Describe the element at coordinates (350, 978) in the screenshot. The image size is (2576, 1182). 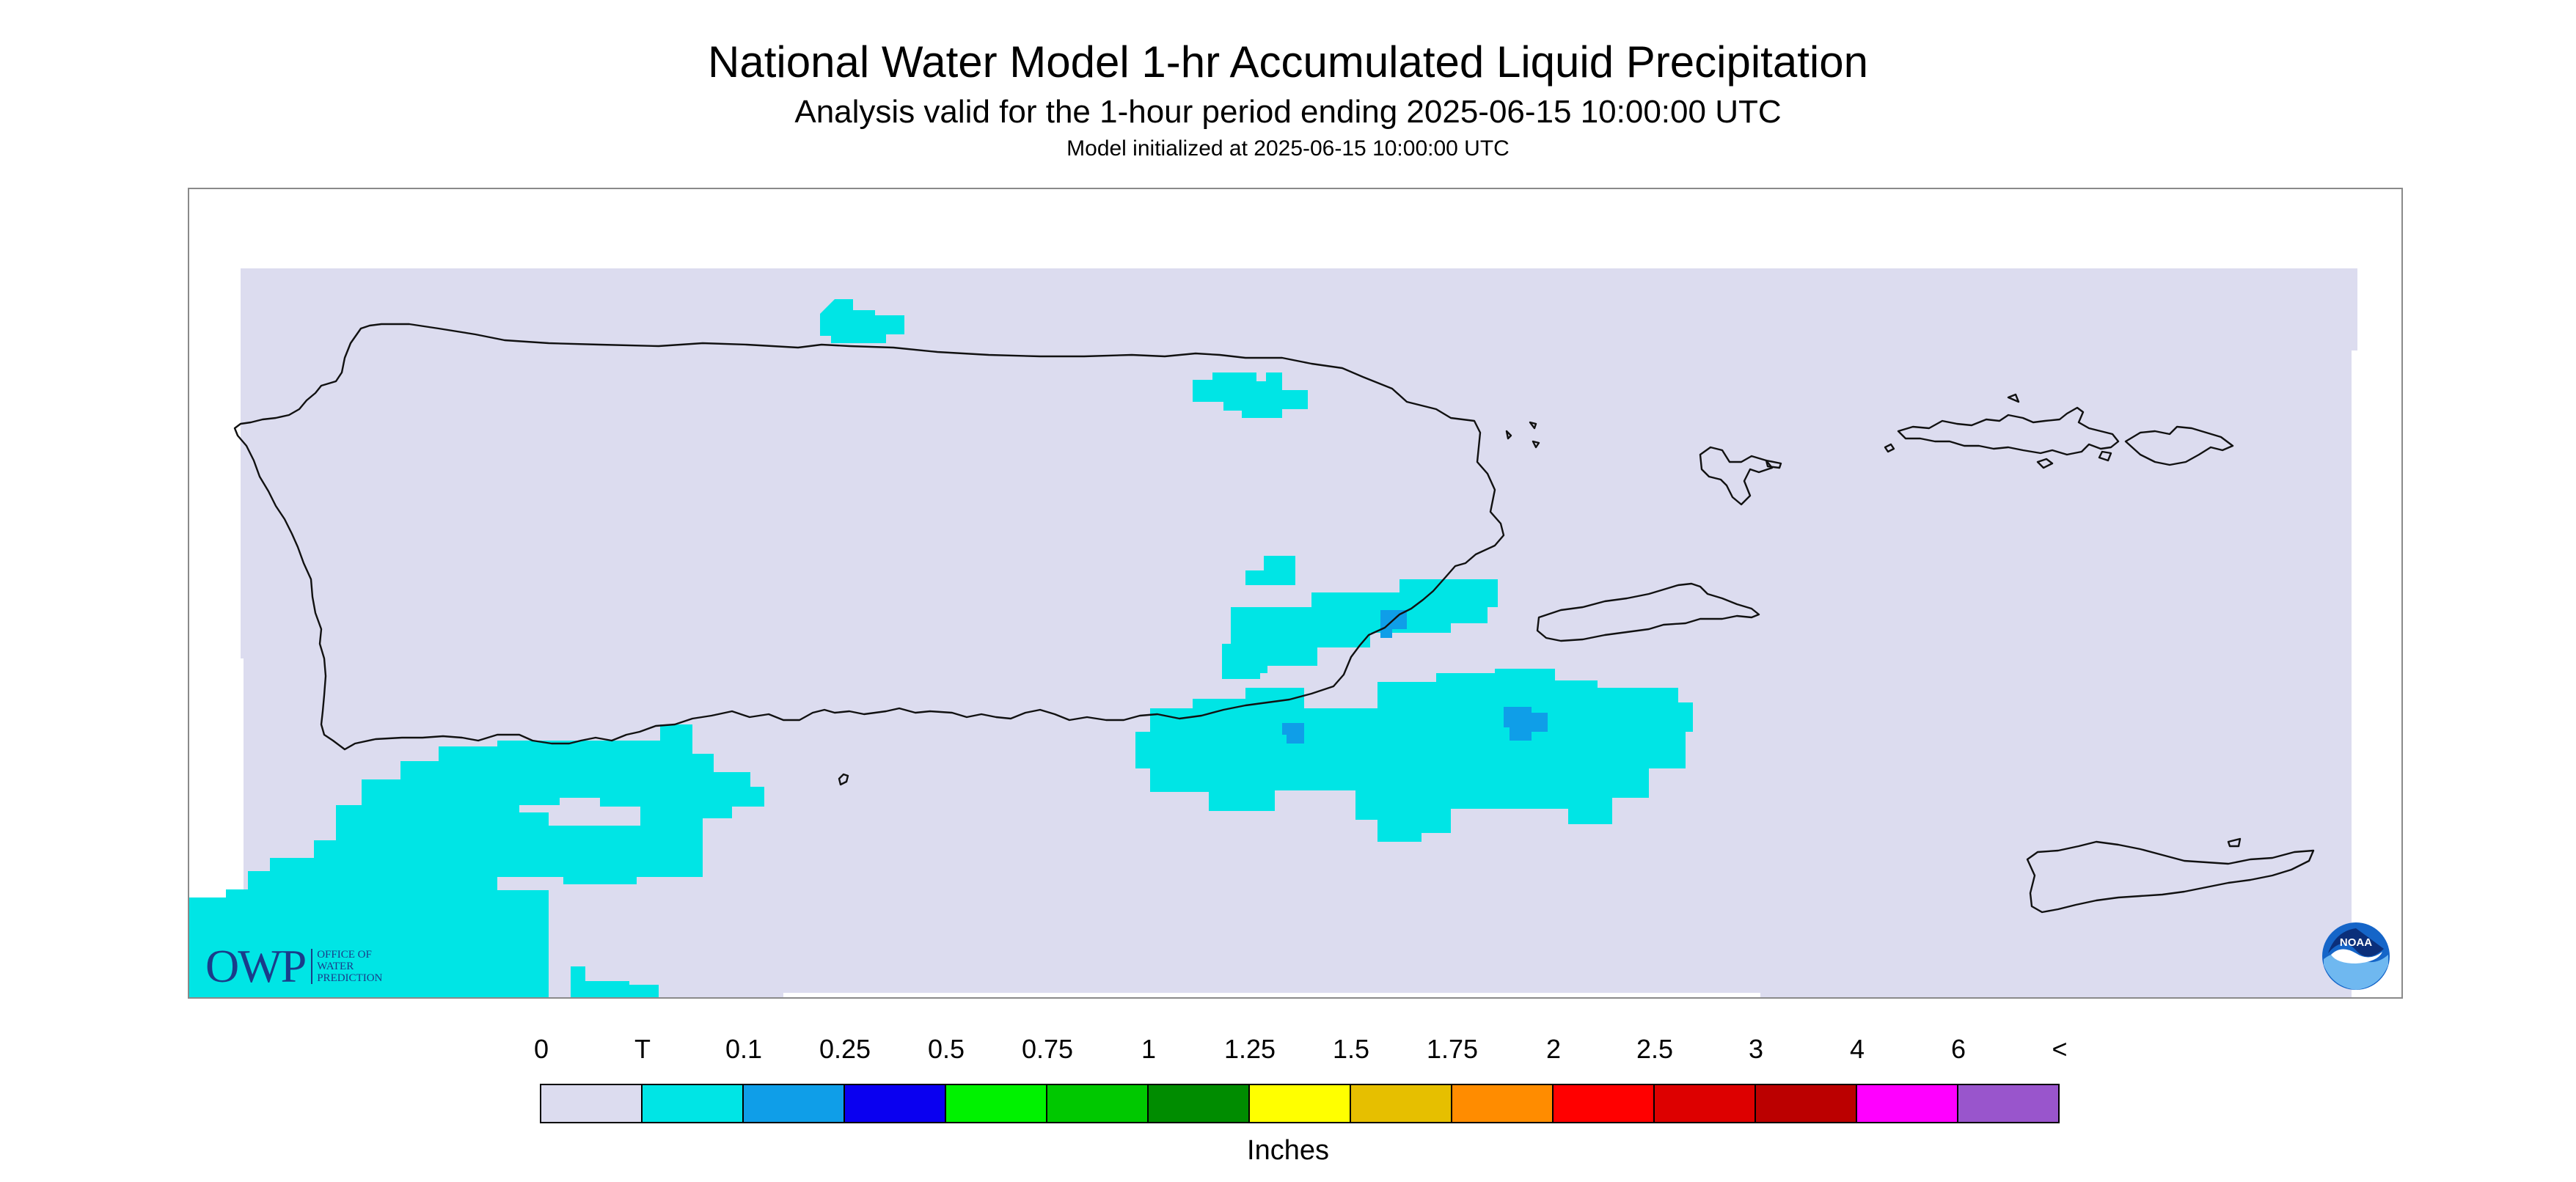
I see `owp-line-3: PREDICTION` at that location.